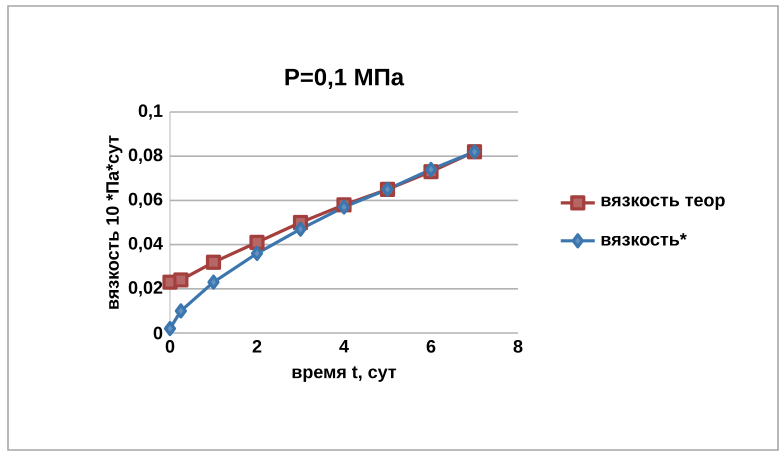  What do you see at coordinates (158, 333) in the screenshot?
I see `y-tick-label: 0` at bounding box center [158, 333].